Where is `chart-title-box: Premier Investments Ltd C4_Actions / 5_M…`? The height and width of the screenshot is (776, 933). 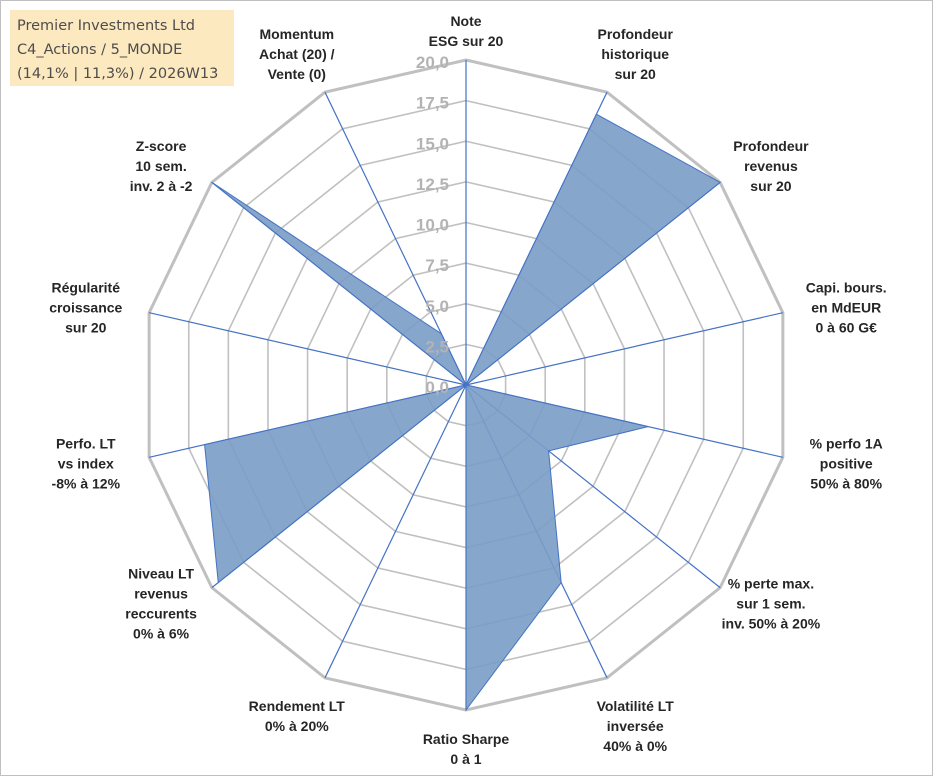 chart-title-box: Premier Investments Ltd C4_Actions / 5_M… is located at coordinates (122, 48).